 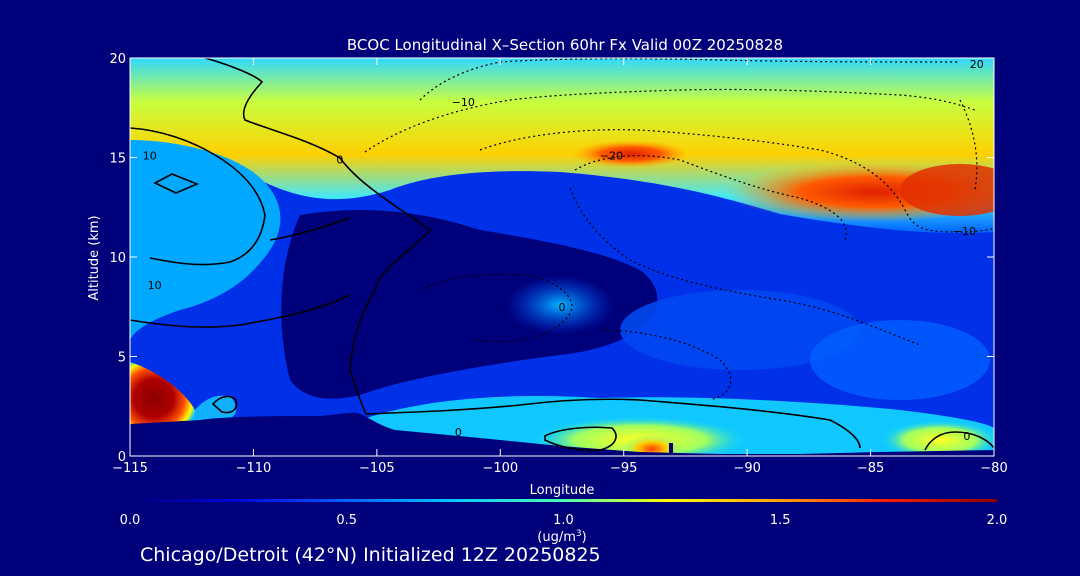 What do you see at coordinates (579, 534) in the screenshot?
I see `colorbar-unit-superscript: 3` at bounding box center [579, 534].